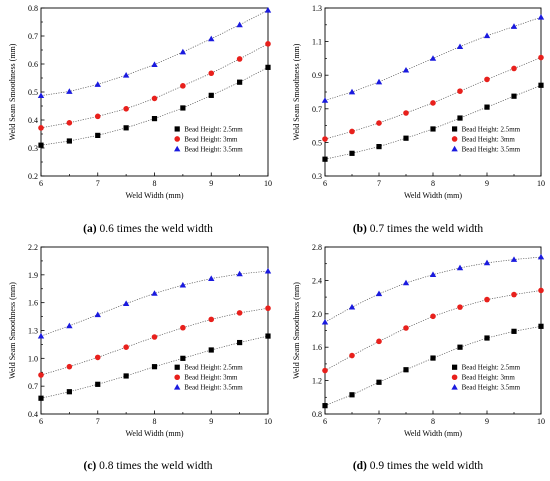  What do you see at coordinates (154, 466) in the screenshot?
I see `caption-text: 0.8 times the weld width` at bounding box center [154, 466].